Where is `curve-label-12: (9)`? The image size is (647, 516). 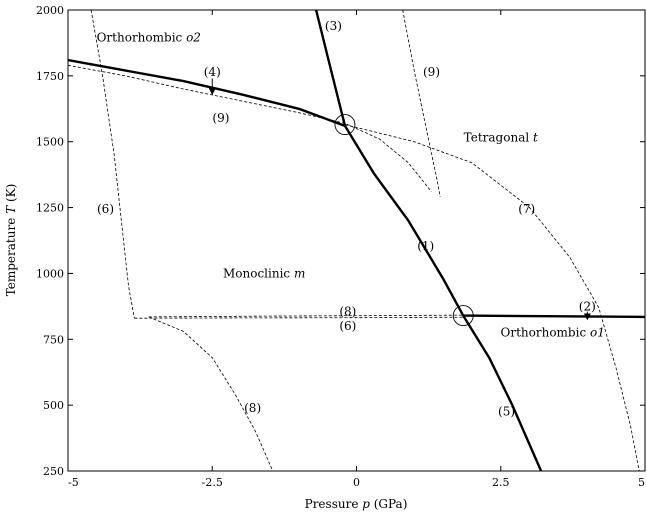 curve-label-12: (9) is located at coordinates (431, 72).